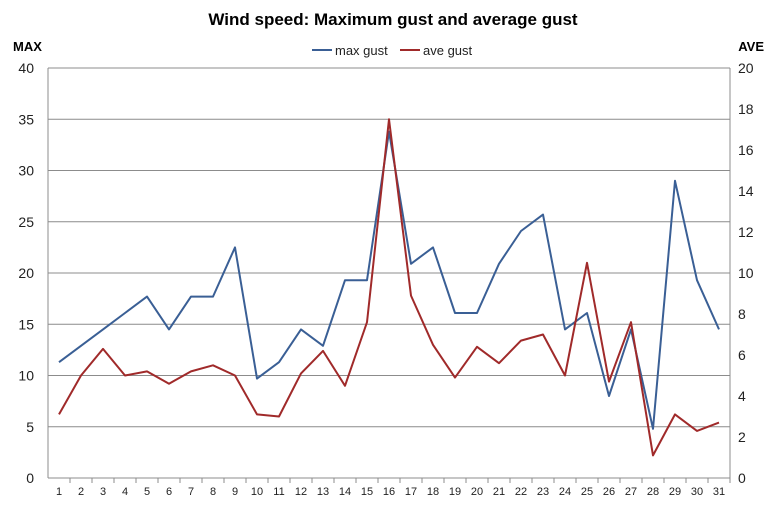  Describe the element at coordinates (565, 492) in the screenshot. I see `x-tick-label-23: 24` at that location.